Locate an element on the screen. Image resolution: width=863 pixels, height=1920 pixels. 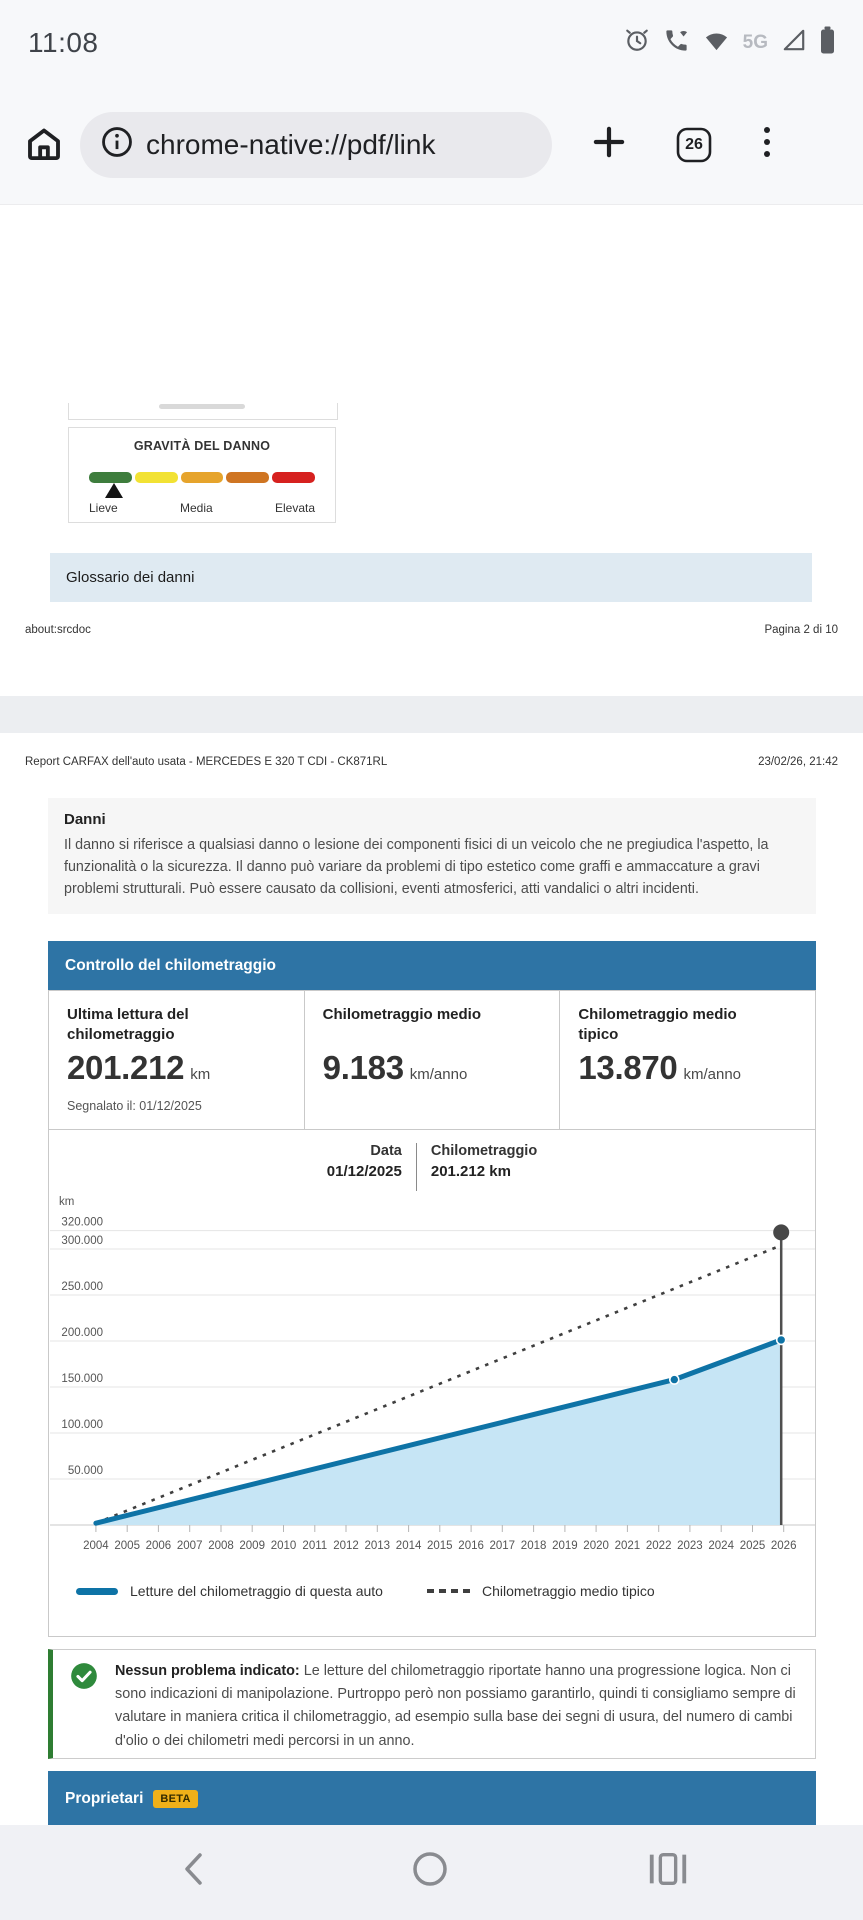
svg-text: 50.000 is located at coordinates (85, 1471).